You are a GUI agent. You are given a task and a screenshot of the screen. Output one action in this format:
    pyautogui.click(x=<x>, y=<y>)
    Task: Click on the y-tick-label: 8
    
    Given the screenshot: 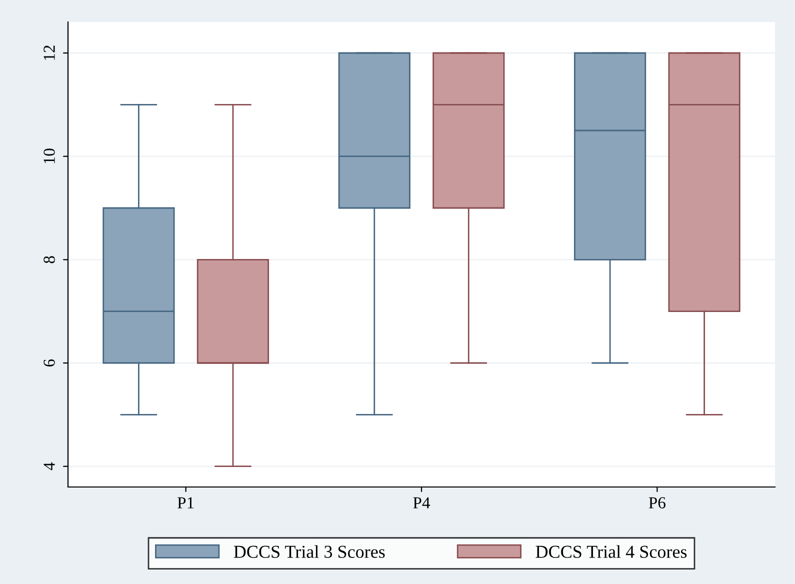 What is the action you would take?
    pyautogui.click(x=49, y=260)
    